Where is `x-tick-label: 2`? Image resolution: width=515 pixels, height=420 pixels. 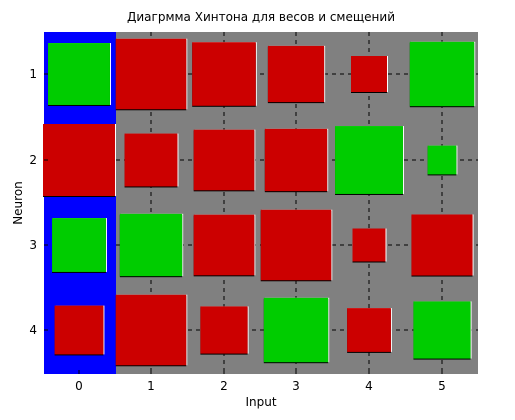
x-tick-label: 2 is located at coordinates (224, 386).